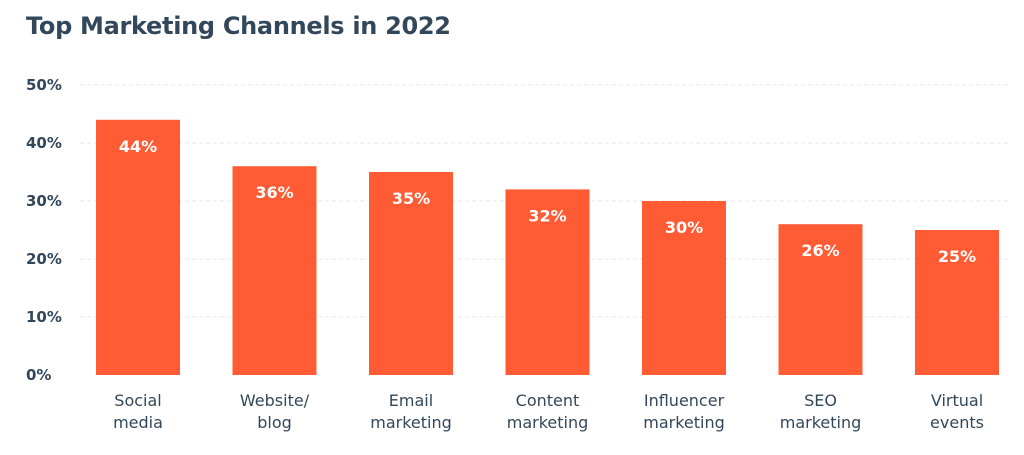 The height and width of the screenshot is (455, 1024). I want to click on data-label: 44%, so click(138, 146).